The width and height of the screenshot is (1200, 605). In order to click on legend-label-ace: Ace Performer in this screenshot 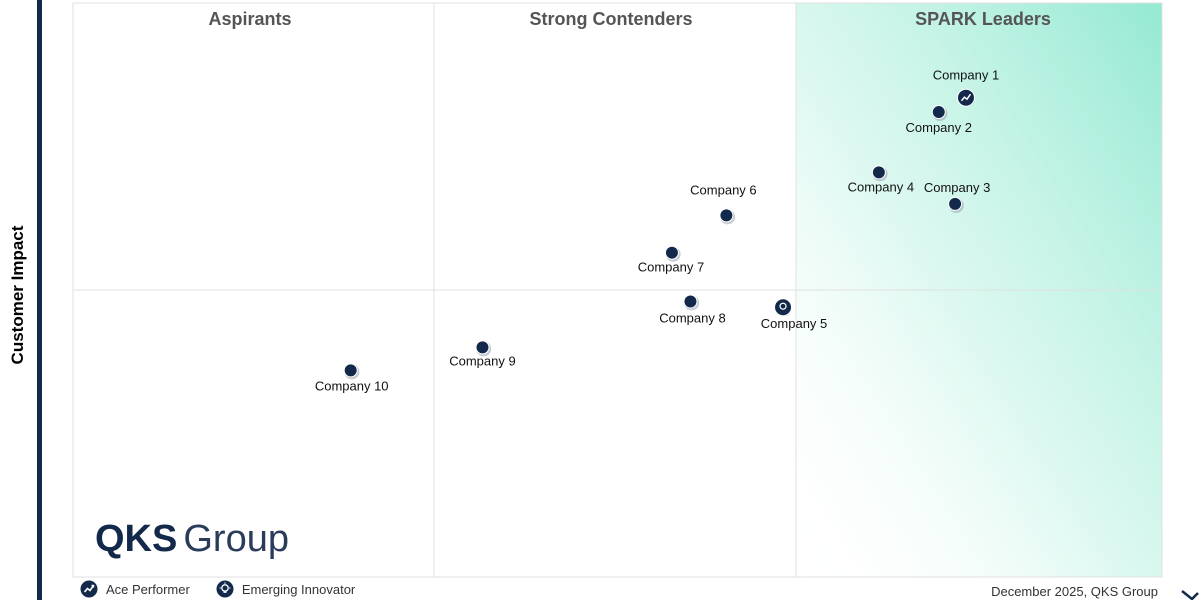, I will do `click(148, 589)`.